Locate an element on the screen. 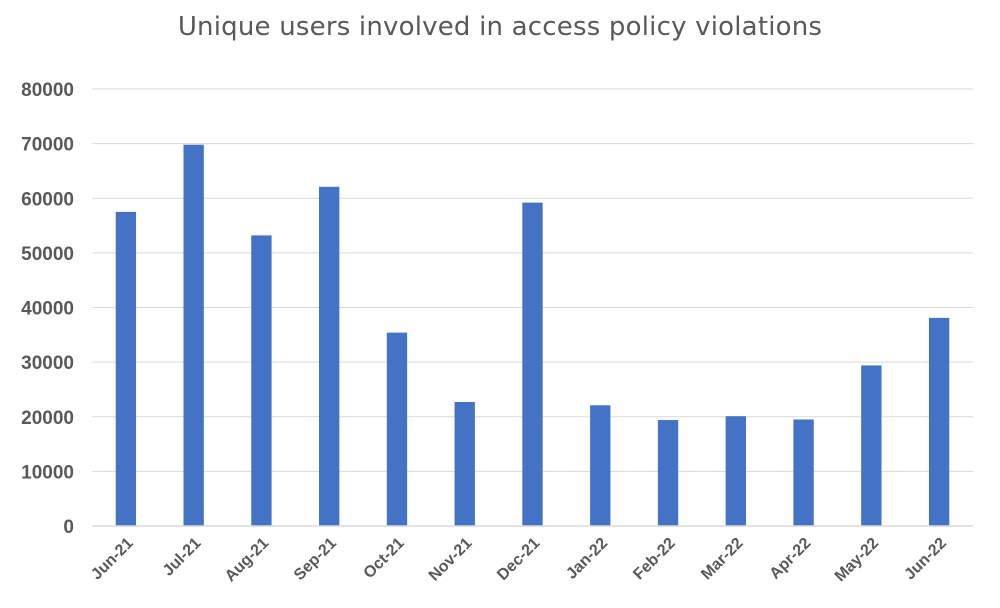  y-tick-label: 50000 is located at coordinates (47, 254).